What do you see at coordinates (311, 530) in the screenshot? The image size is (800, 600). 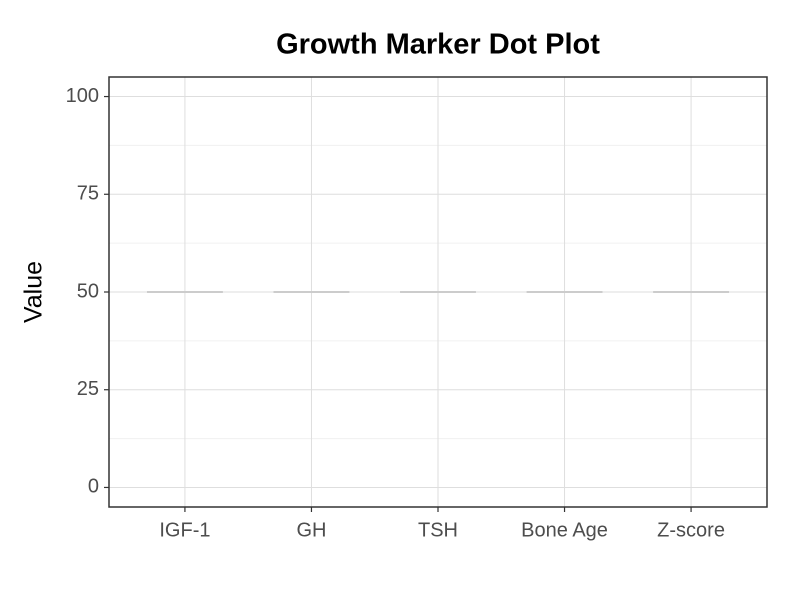 I see `x-tick-label: GH` at bounding box center [311, 530].